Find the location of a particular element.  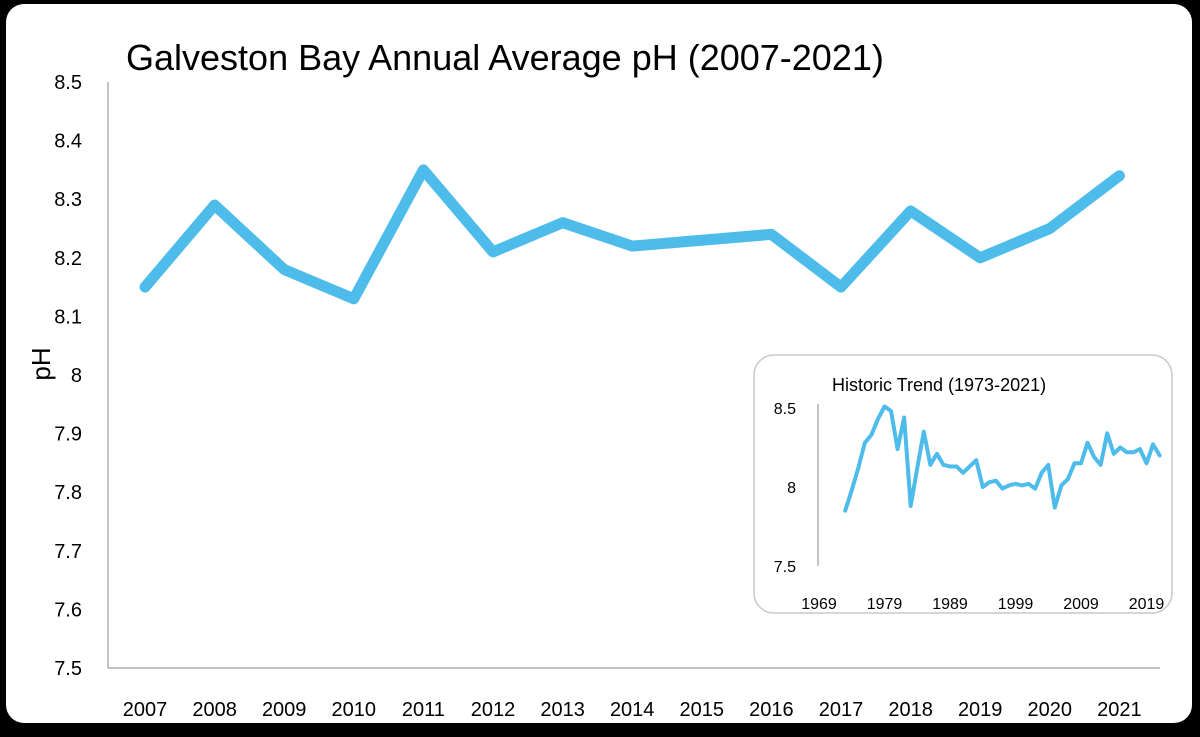

x-tick-label: 2016 is located at coordinates (771, 710).